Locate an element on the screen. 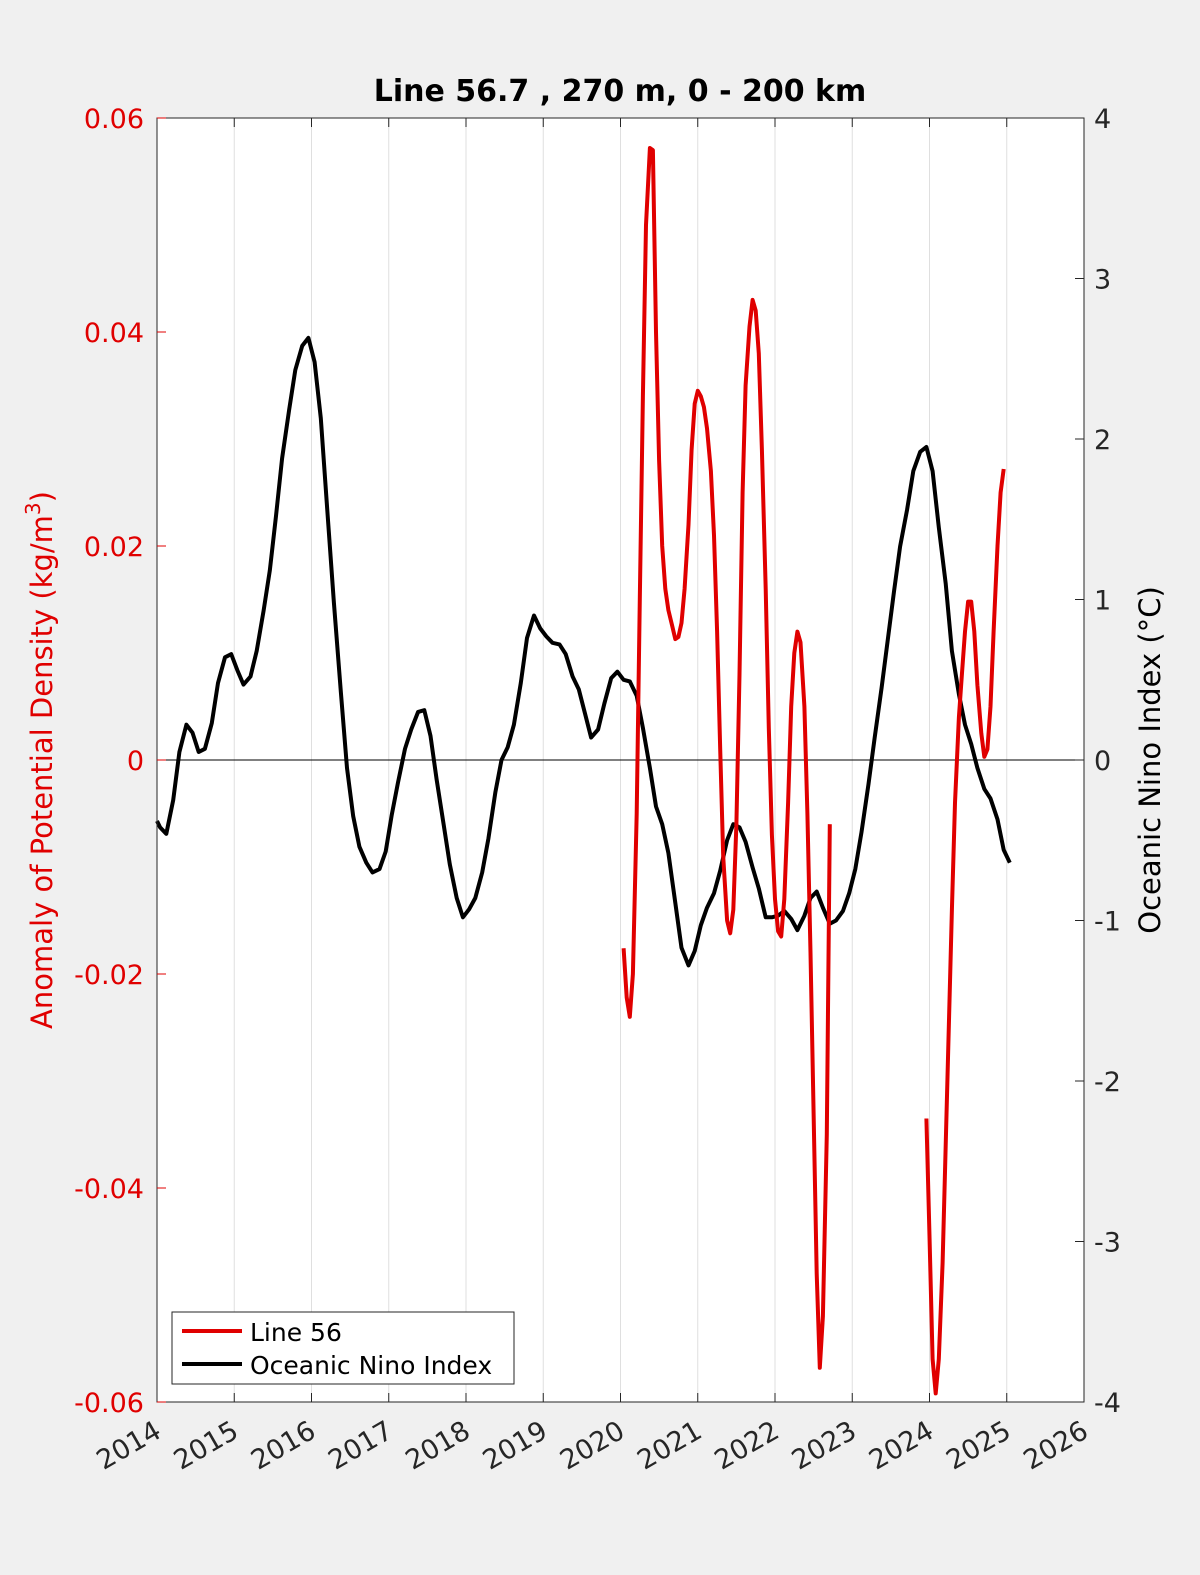  legend-label-oni: Oceanic Nino Index is located at coordinates (371, 1365).